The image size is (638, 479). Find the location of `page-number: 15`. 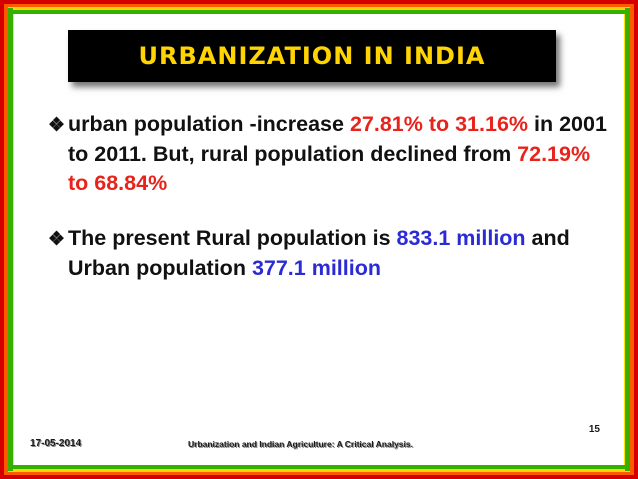

page-number: 15 is located at coordinates (594, 429).